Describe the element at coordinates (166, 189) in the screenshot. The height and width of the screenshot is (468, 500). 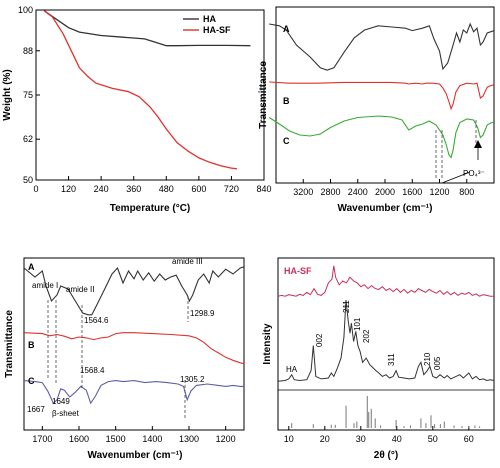
I see `tga-xtick-label: 480` at that location.